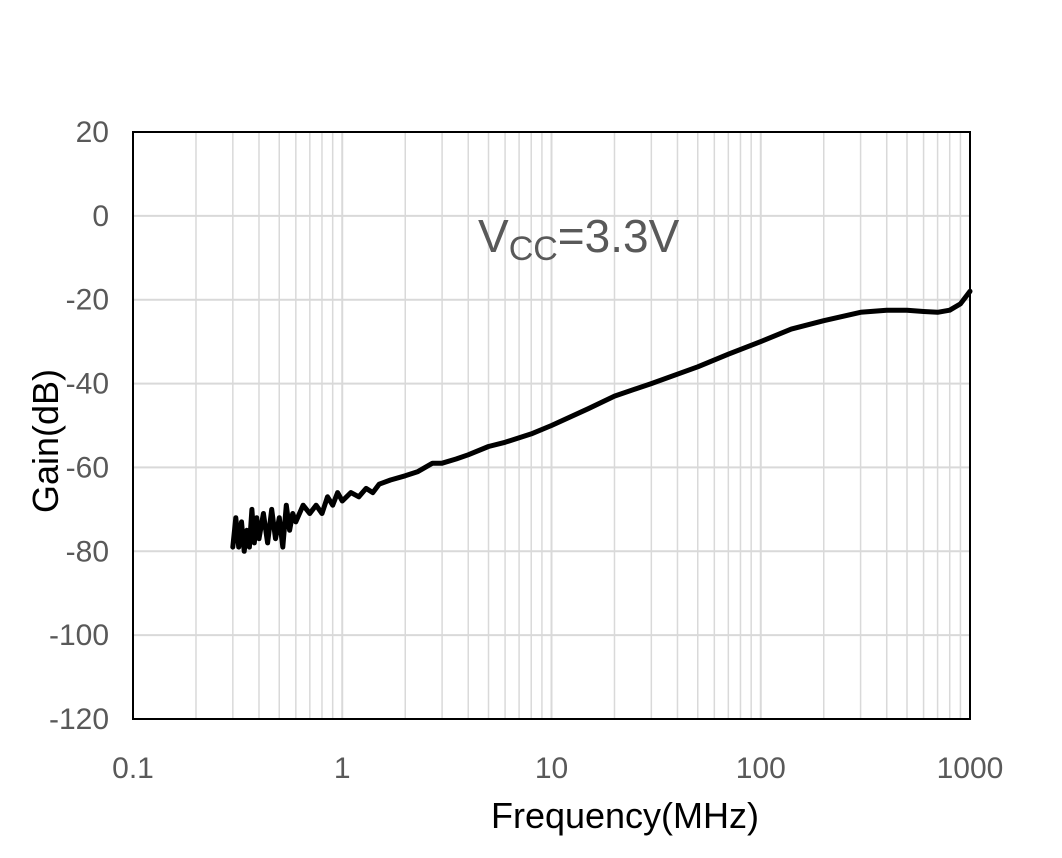 Image resolution: width=1062 pixels, height=858 pixels. Describe the element at coordinates (87, 551) in the screenshot. I see `y-tick-label: -80` at that location.